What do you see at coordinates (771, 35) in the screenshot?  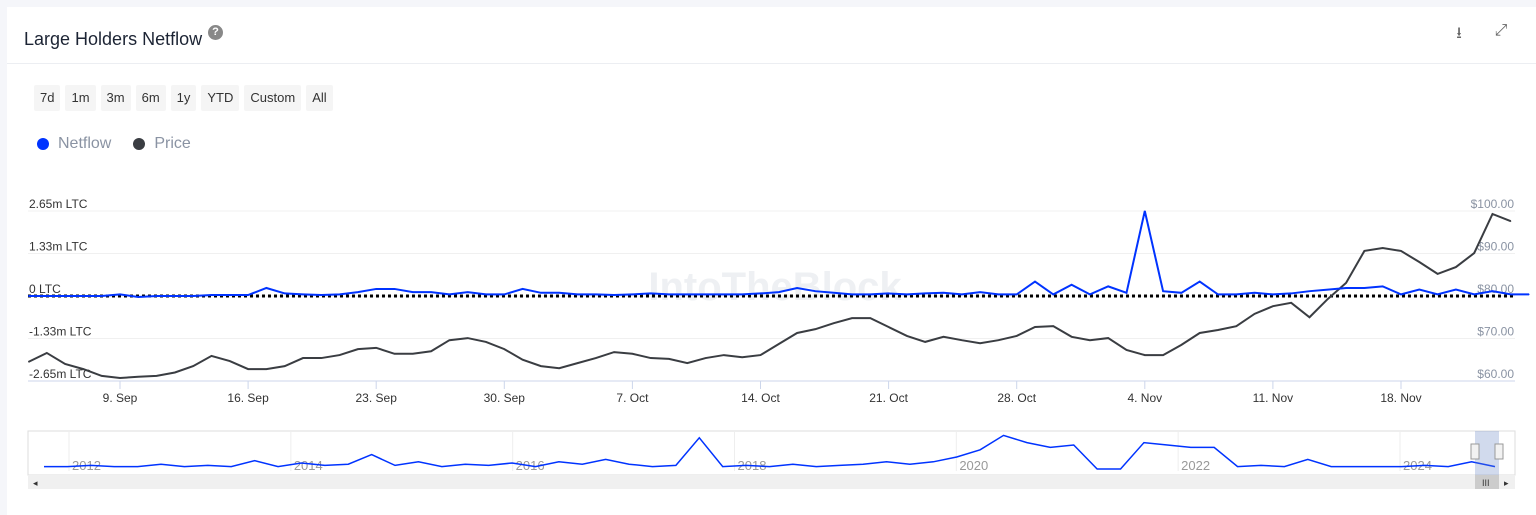 I see `card-header: Large Holders Netflow ? ⭳ ⤢` at bounding box center [771, 35].